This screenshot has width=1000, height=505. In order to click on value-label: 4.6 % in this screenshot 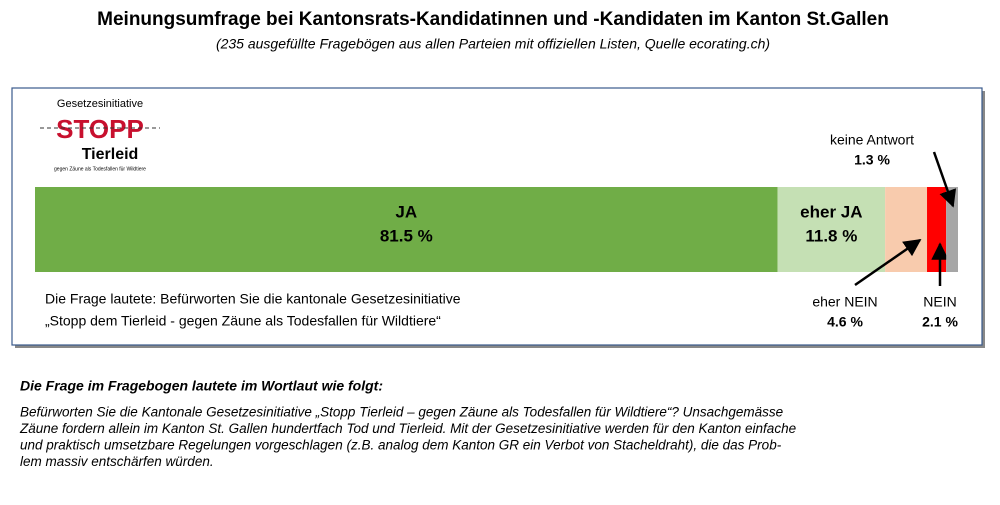, I will do `click(845, 322)`.